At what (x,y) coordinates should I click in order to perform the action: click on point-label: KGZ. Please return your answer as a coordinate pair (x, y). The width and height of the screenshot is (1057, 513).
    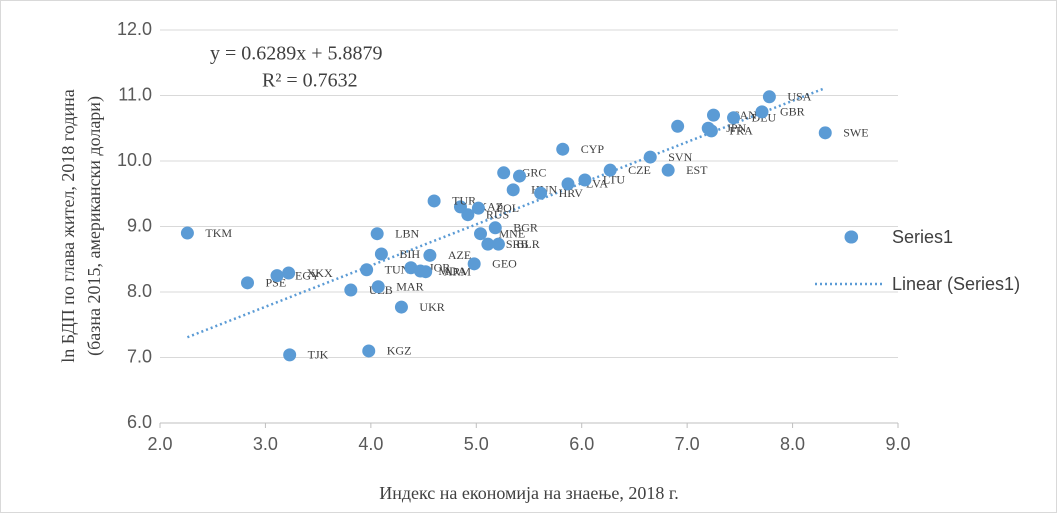
    Looking at the image, I should click on (399, 351).